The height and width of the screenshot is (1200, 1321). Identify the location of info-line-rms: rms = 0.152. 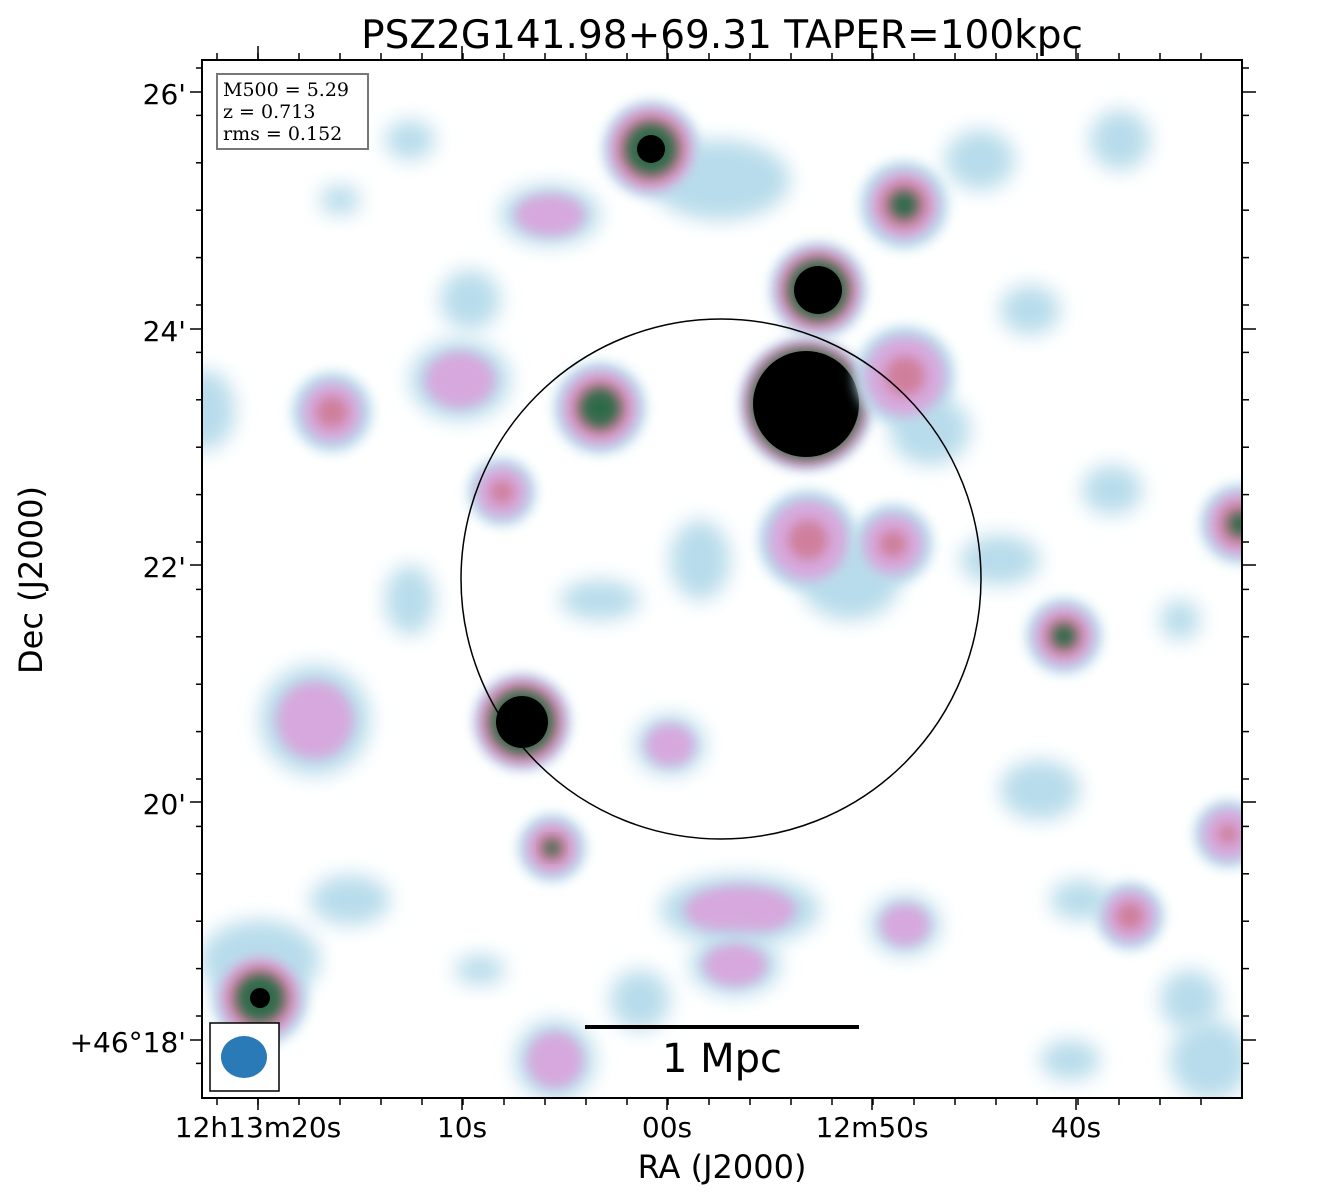
(282, 134).